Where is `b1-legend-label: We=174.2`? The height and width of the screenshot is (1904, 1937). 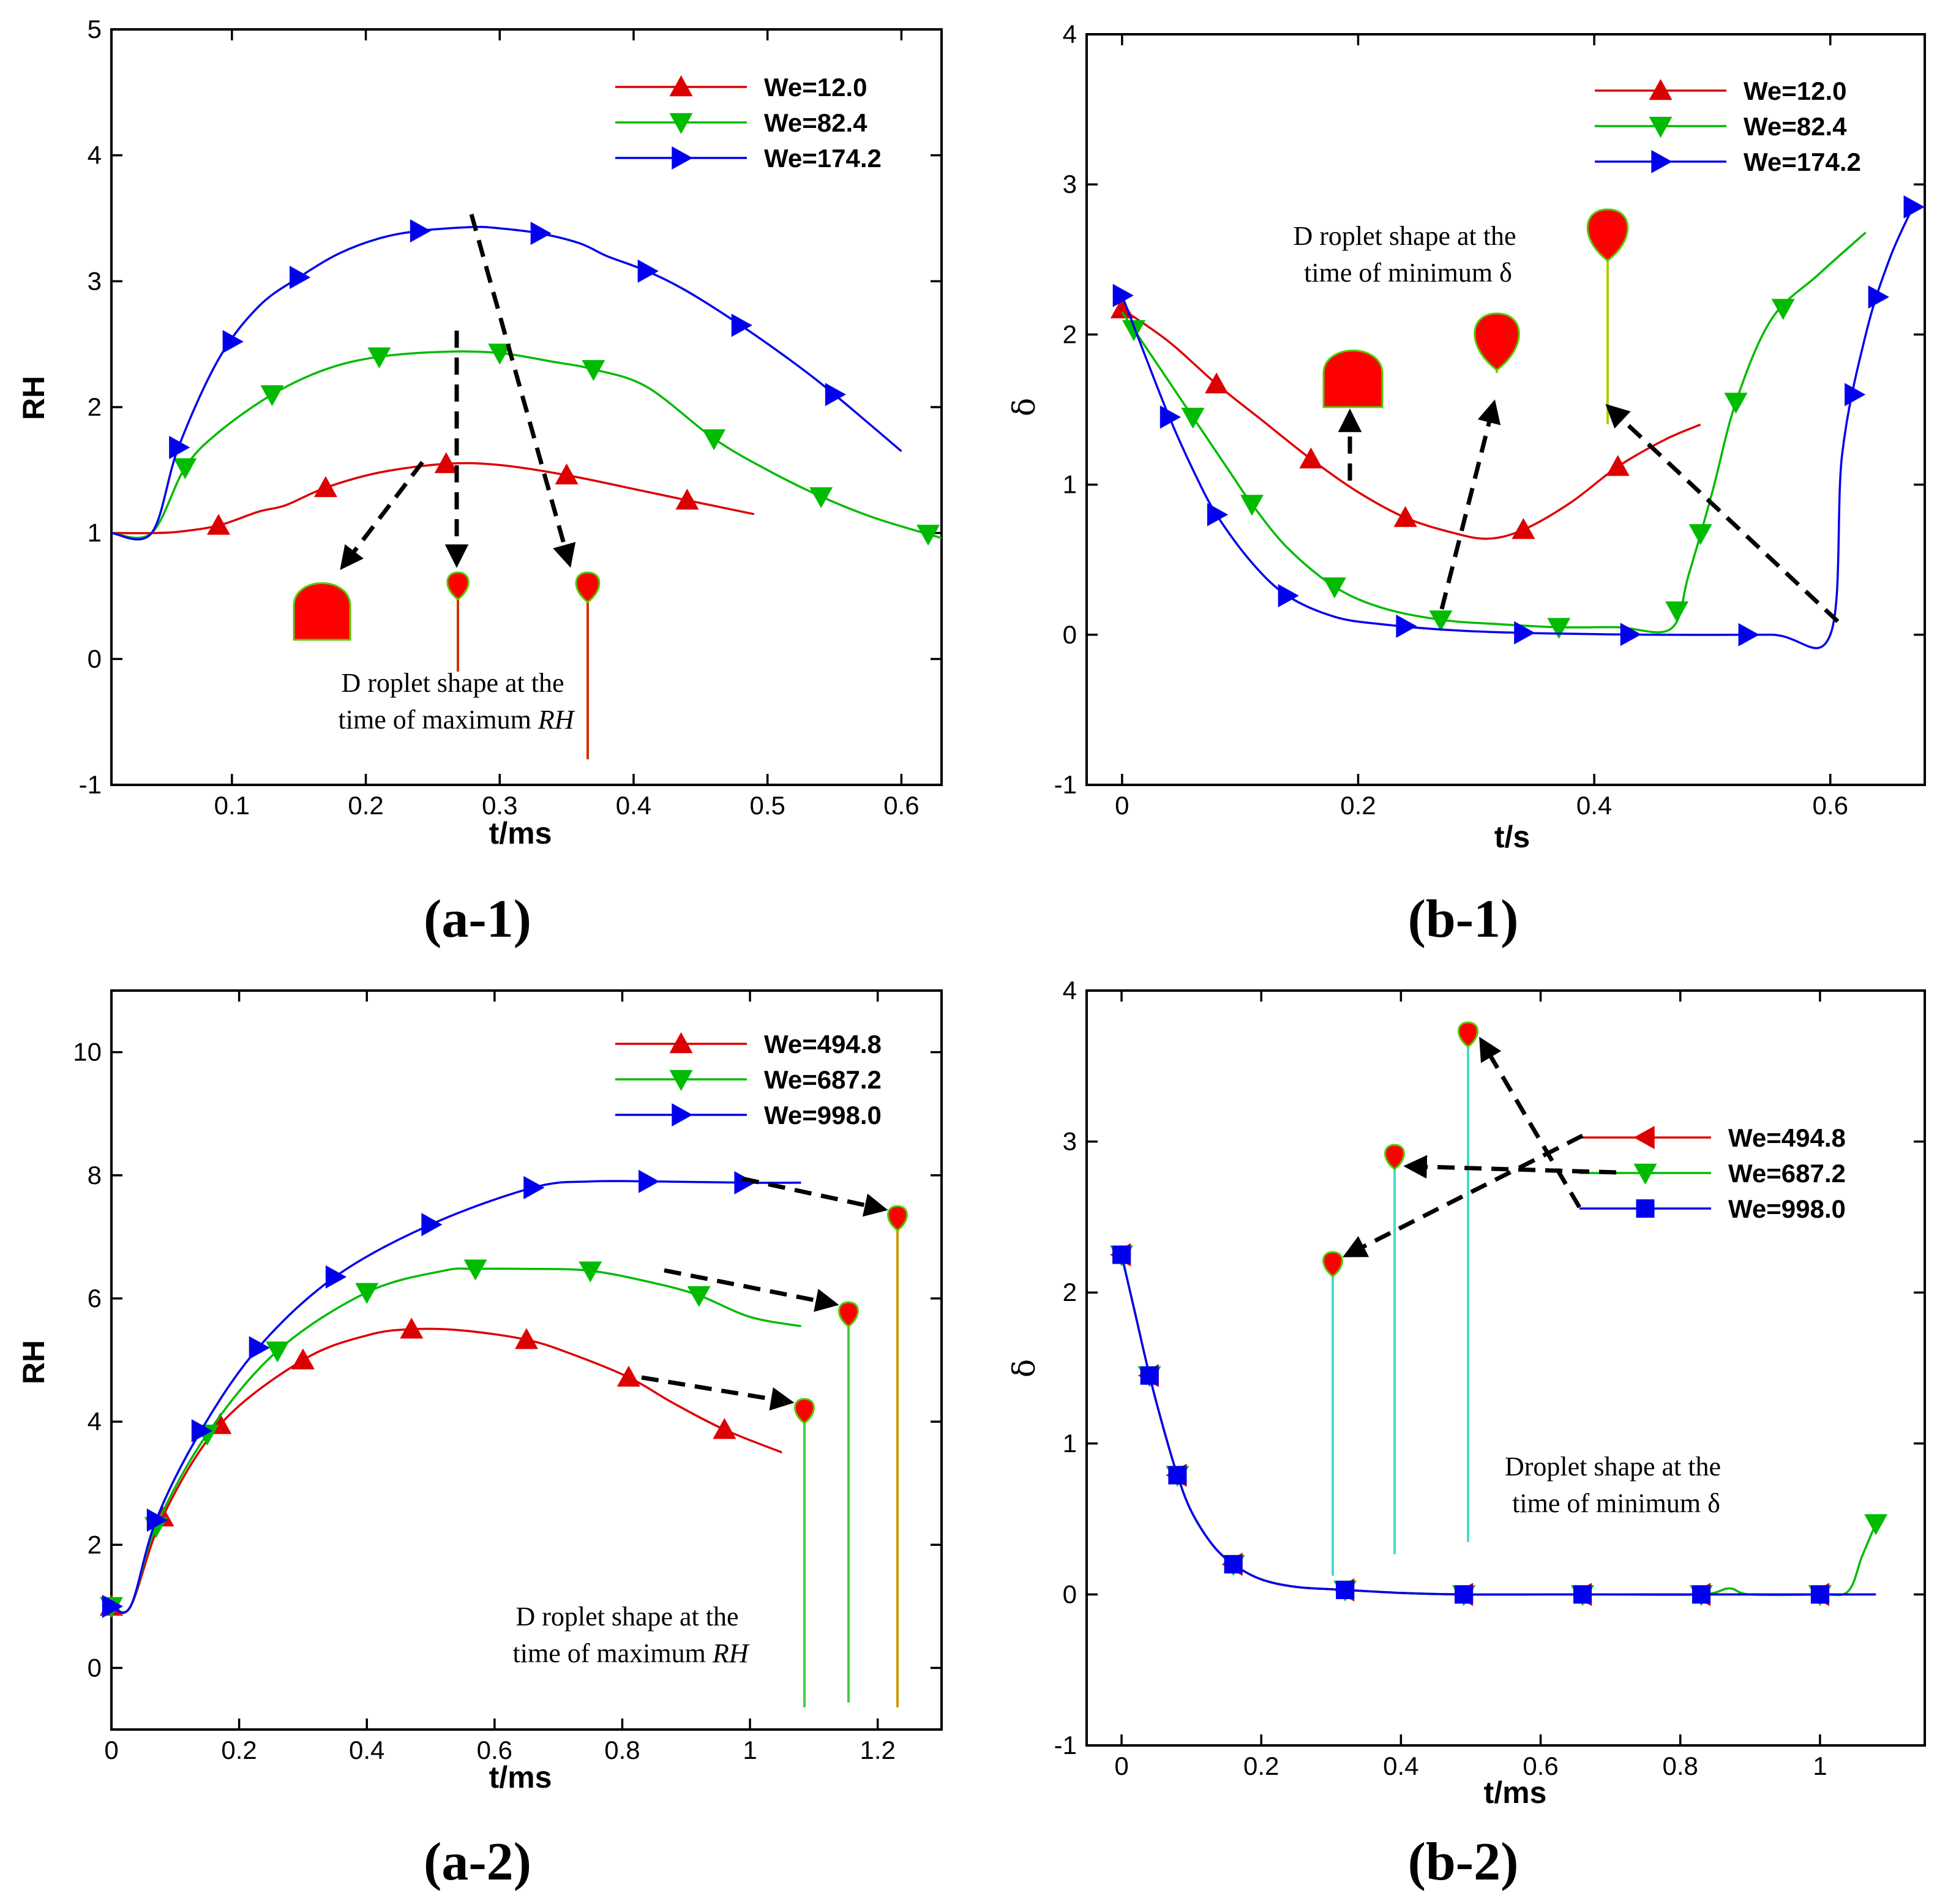 b1-legend-label: We=174.2 is located at coordinates (1802, 162).